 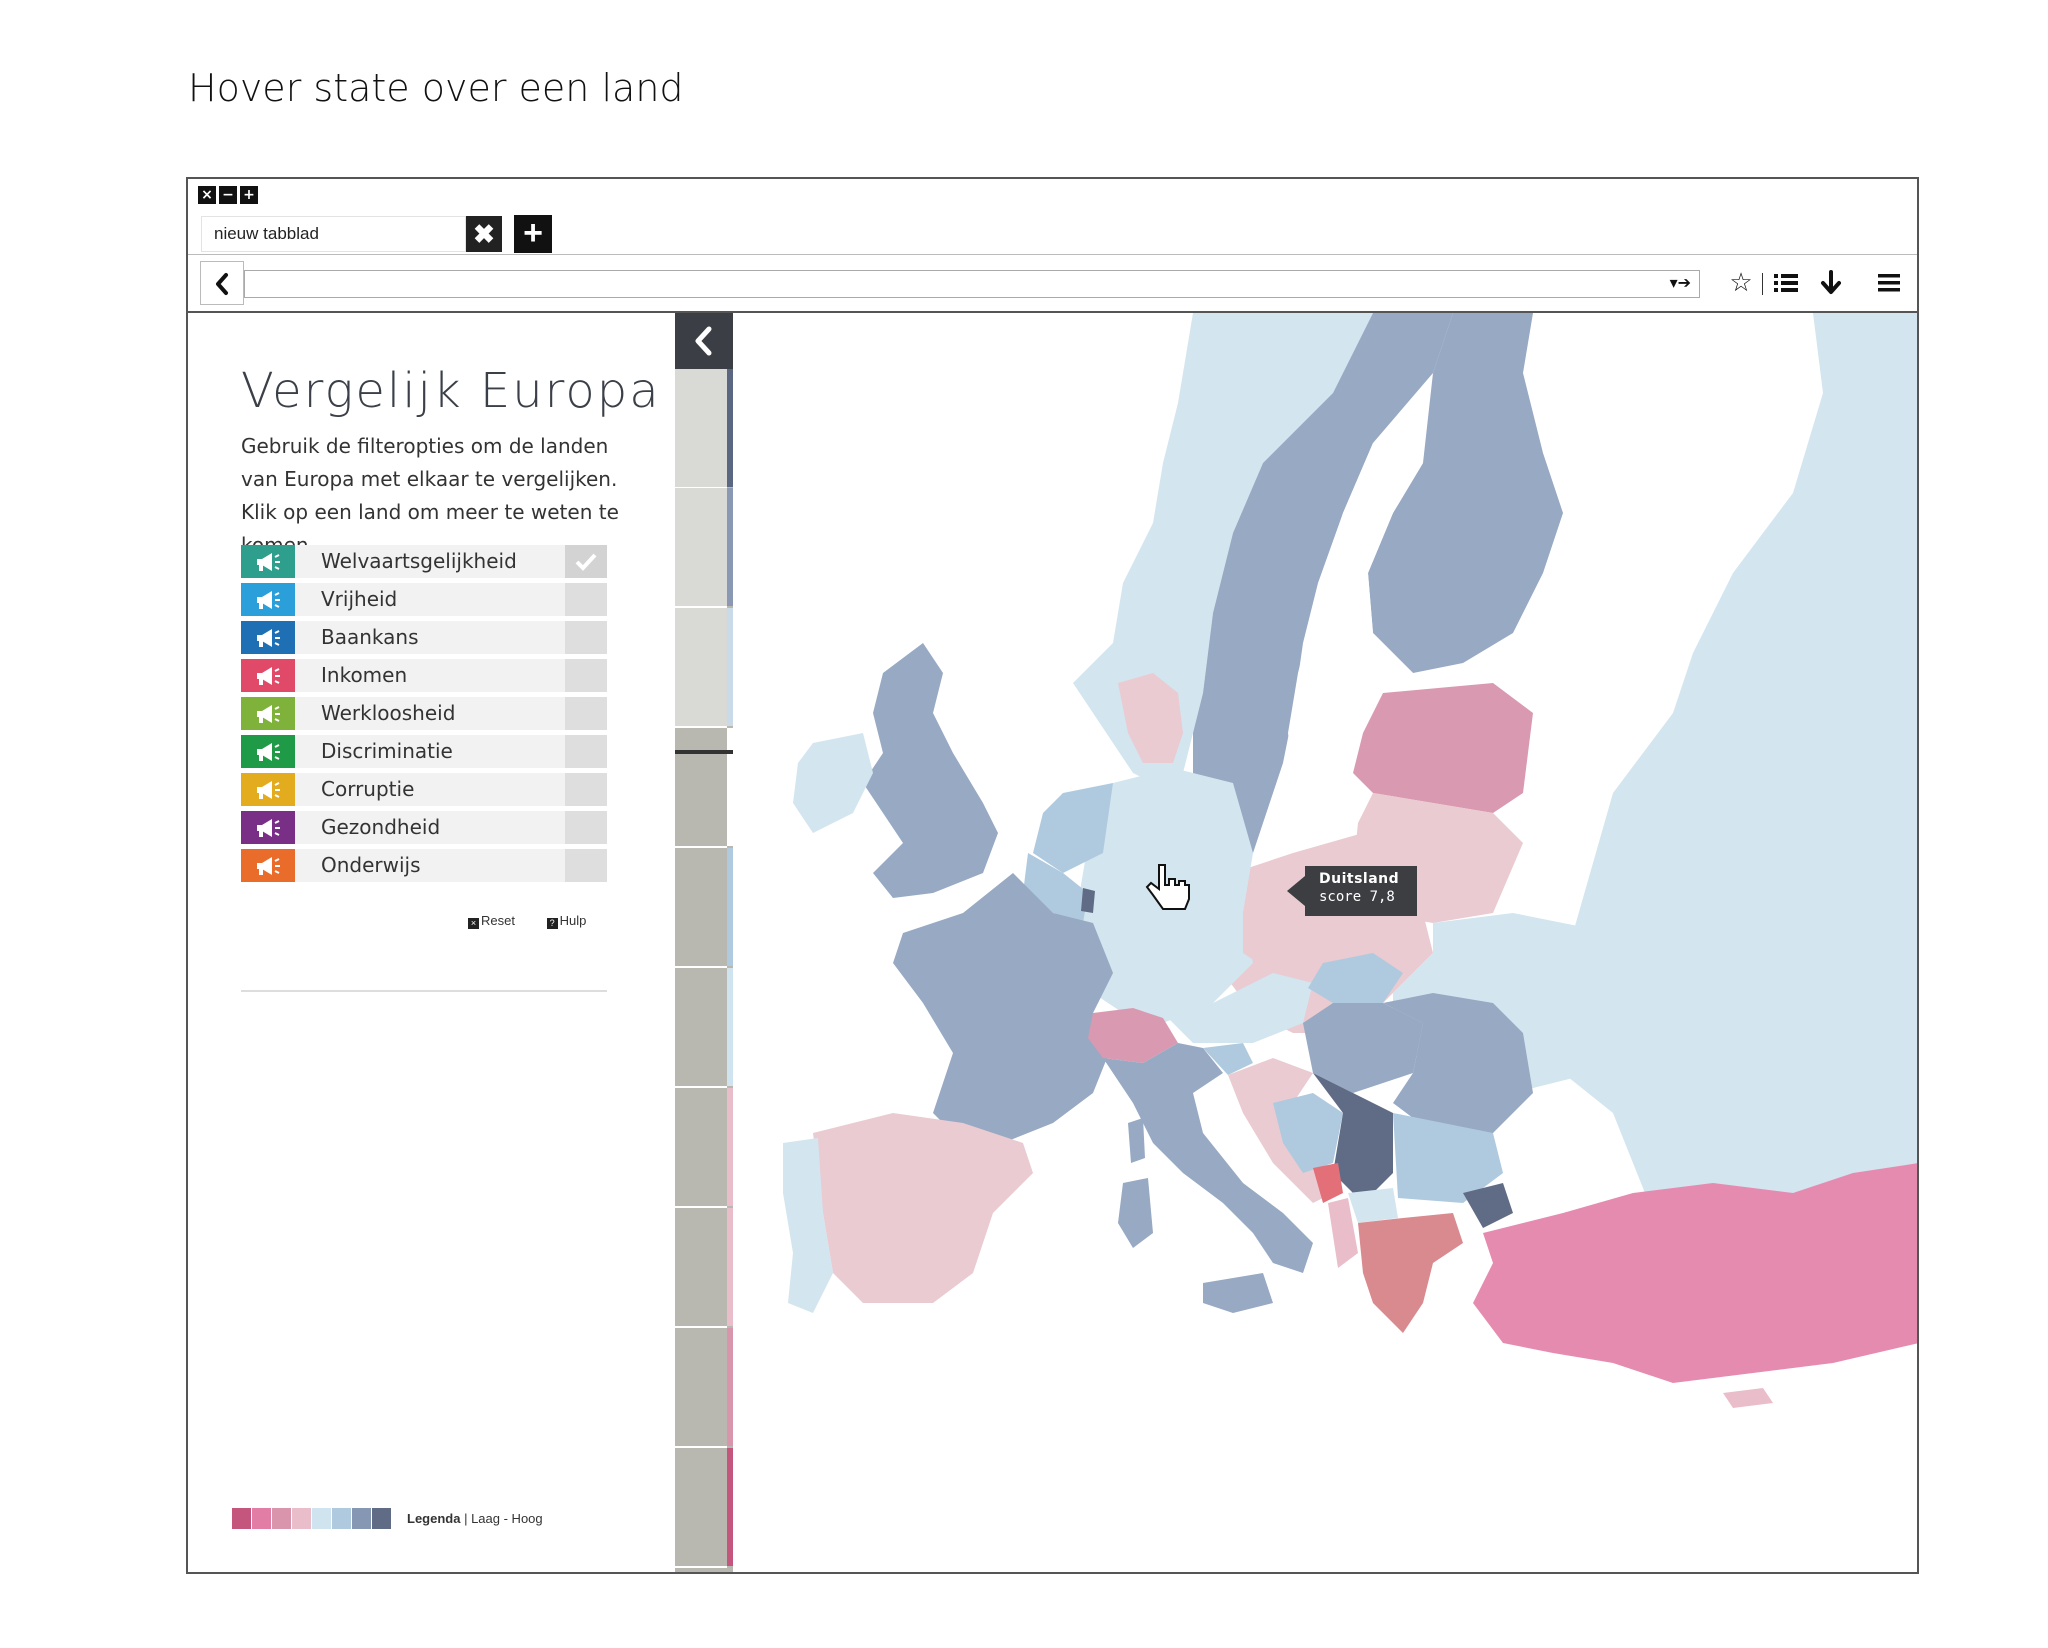 What do you see at coordinates (1762, 284) in the screenshot?
I see `toolbar-divider` at bounding box center [1762, 284].